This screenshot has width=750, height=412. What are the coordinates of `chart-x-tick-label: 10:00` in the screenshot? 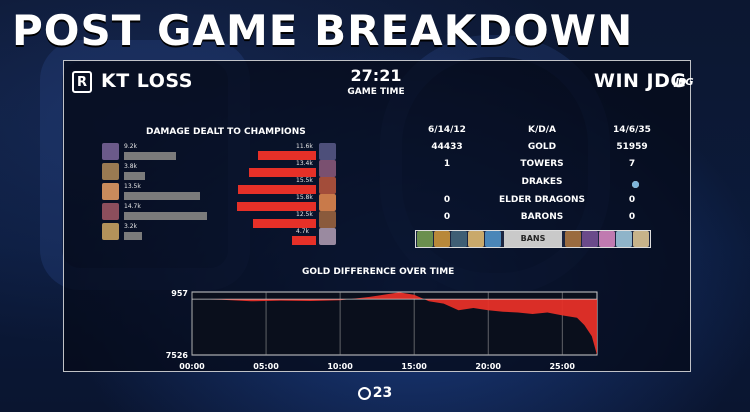 It's located at (340, 366).